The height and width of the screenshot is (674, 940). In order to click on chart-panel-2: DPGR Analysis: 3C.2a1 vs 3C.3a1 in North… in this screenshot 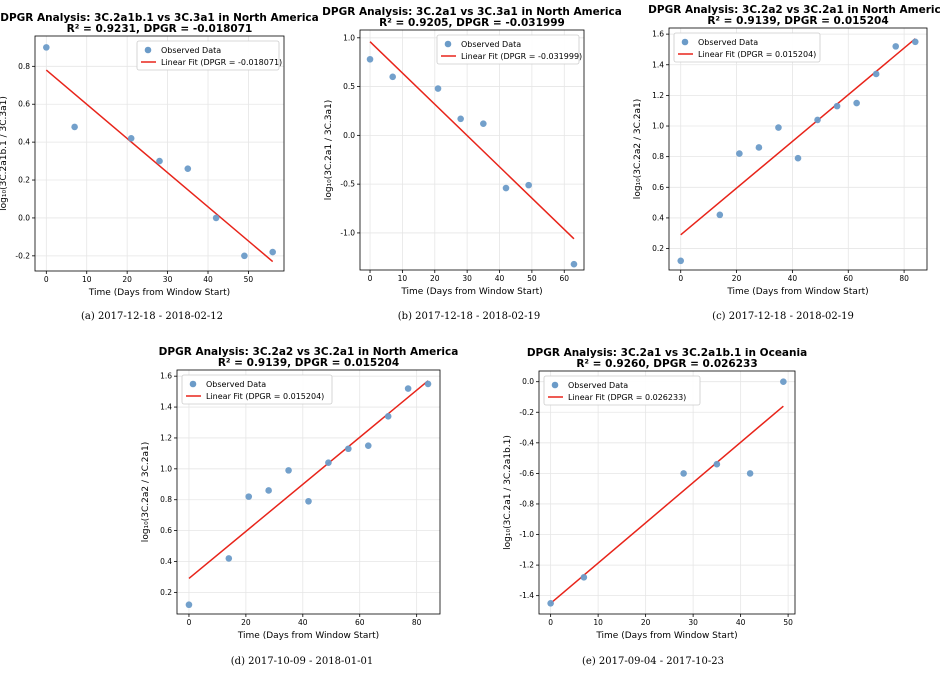, I will do `click(472, 151)`.